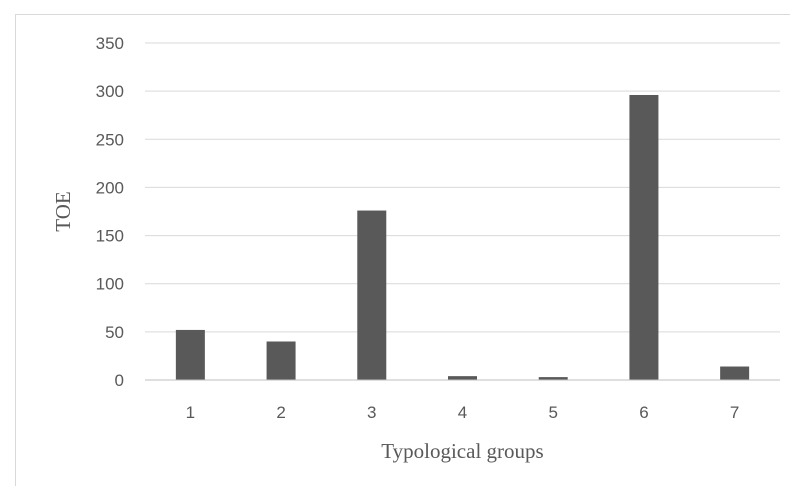  I want to click on y-axis-title: TOE, so click(63, 211).